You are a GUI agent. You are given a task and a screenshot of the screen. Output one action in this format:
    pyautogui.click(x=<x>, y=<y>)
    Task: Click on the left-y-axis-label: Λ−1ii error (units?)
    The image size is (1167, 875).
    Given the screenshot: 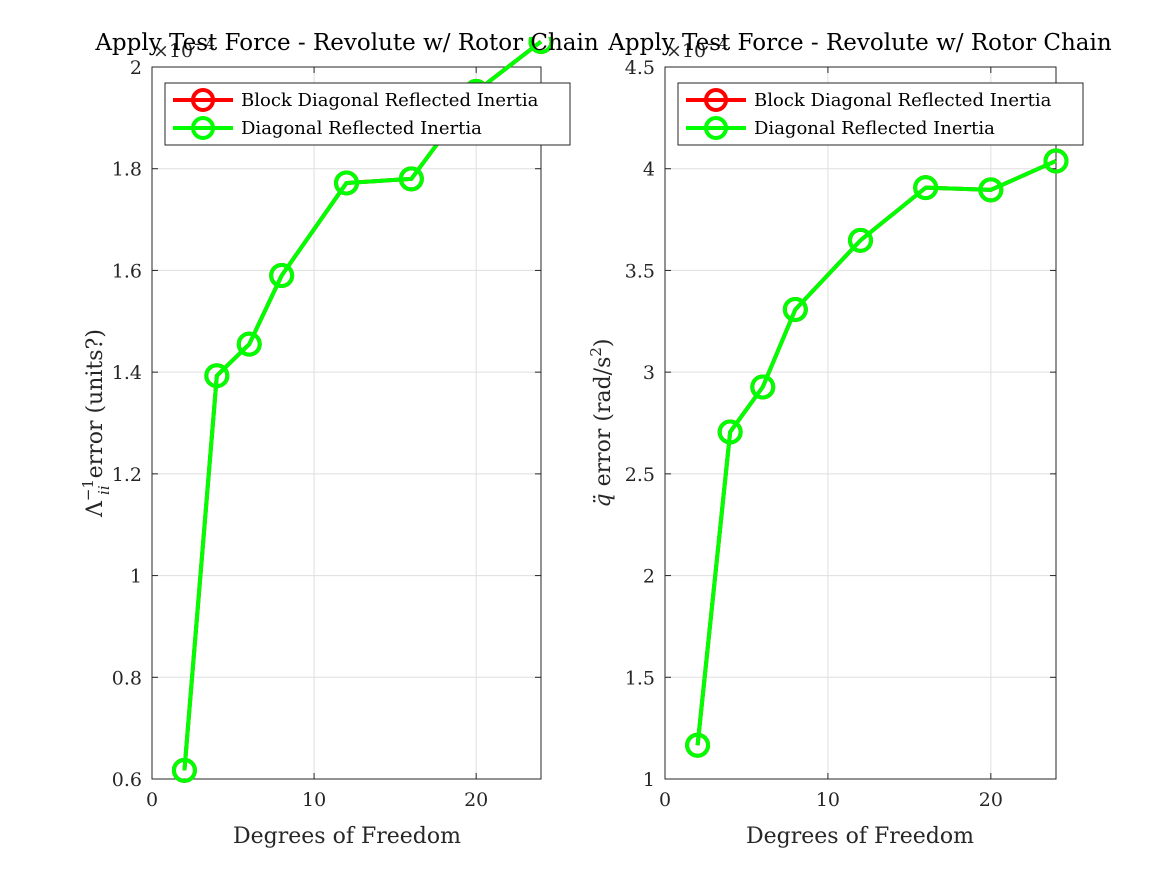 What is the action you would take?
    pyautogui.click(x=96, y=423)
    